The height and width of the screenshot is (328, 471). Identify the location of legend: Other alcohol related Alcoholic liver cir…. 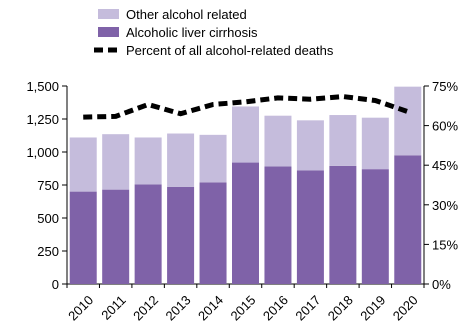
(214, 32).